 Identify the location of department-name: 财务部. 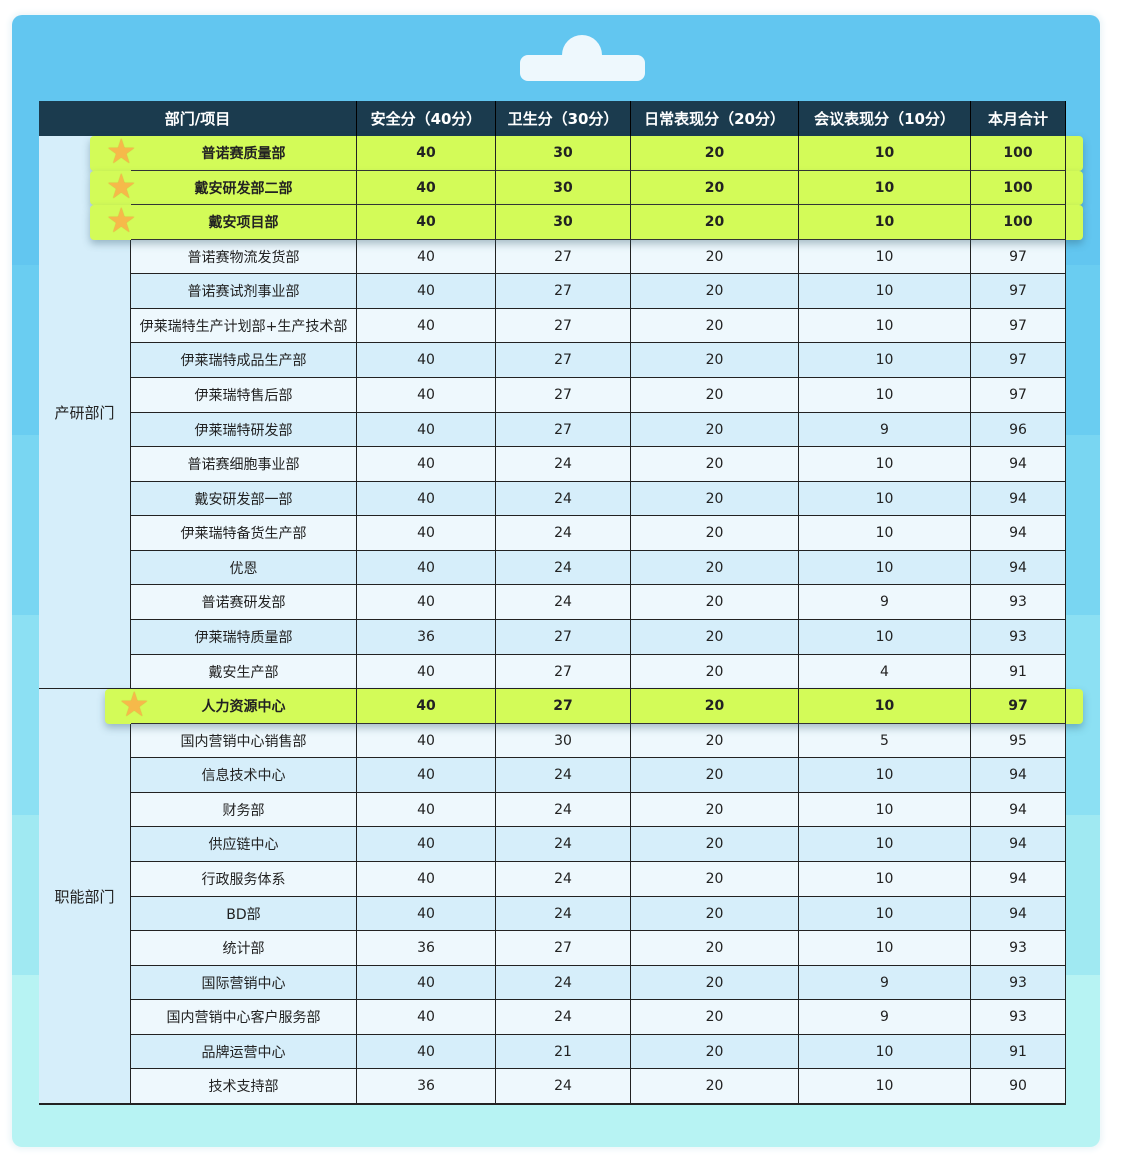
(244, 810).